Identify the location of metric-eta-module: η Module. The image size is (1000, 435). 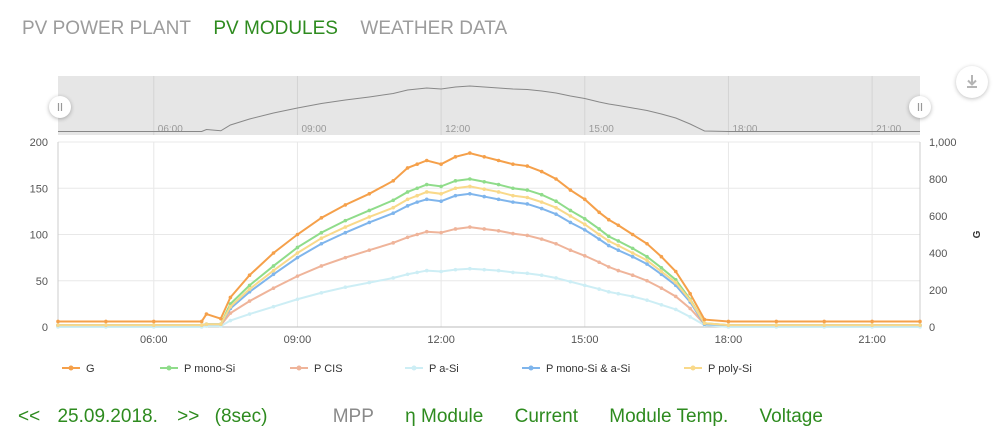
(444, 416).